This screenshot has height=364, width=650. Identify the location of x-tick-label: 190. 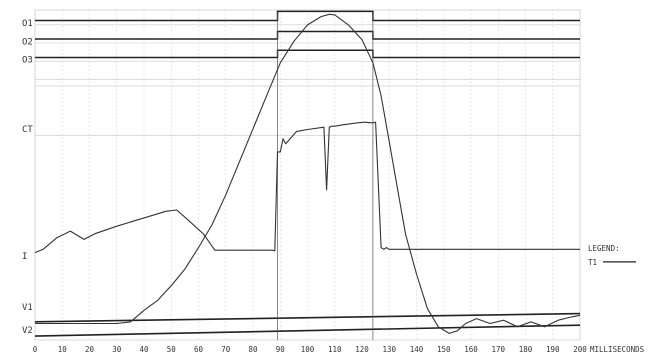
(553, 349).